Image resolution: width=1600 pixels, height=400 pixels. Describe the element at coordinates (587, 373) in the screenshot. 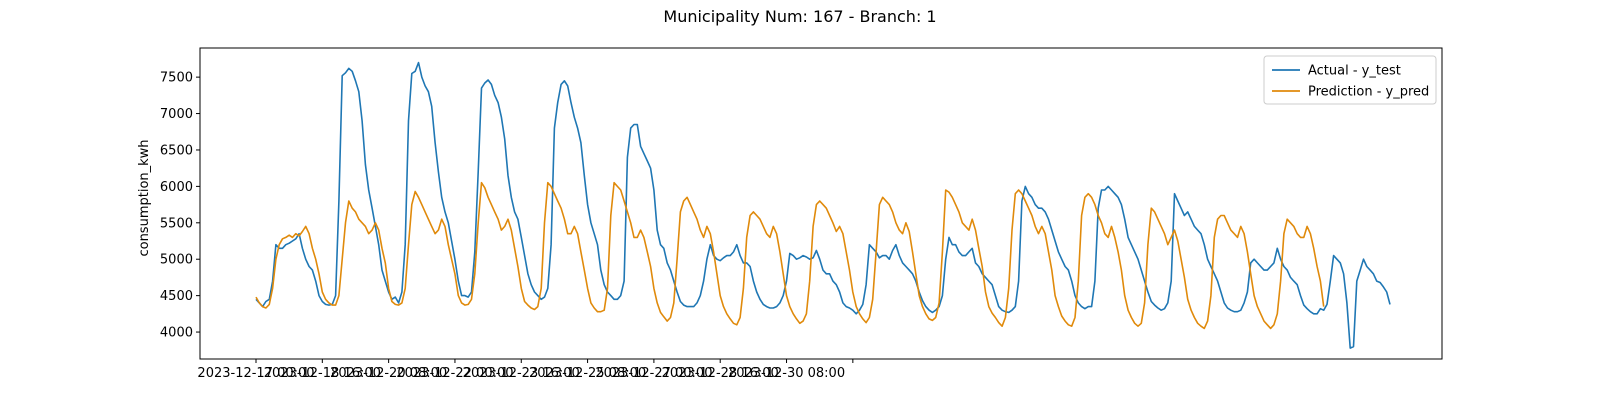

I see `x-tick-label: 2023-12-25 08:00` at that location.